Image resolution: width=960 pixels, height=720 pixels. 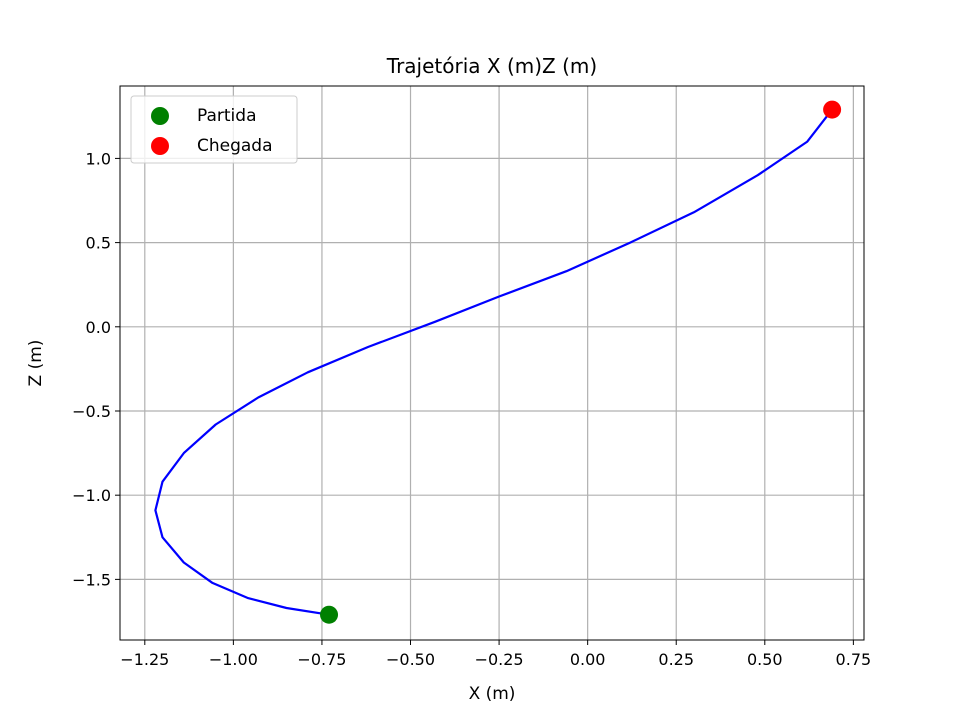 I want to click on x-tick-label: 0.50, so click(x=765, y=659).